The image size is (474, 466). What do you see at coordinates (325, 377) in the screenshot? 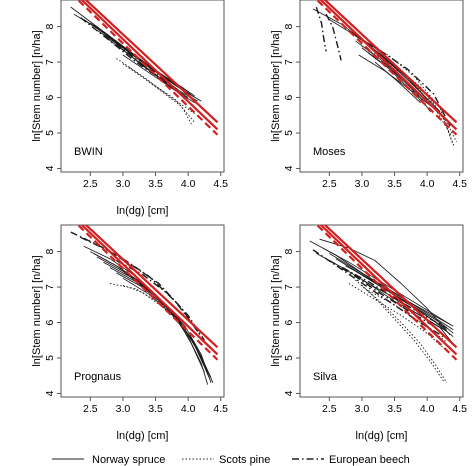
I see `panel-title-silva: Silva` at bounding box center [325, 377].